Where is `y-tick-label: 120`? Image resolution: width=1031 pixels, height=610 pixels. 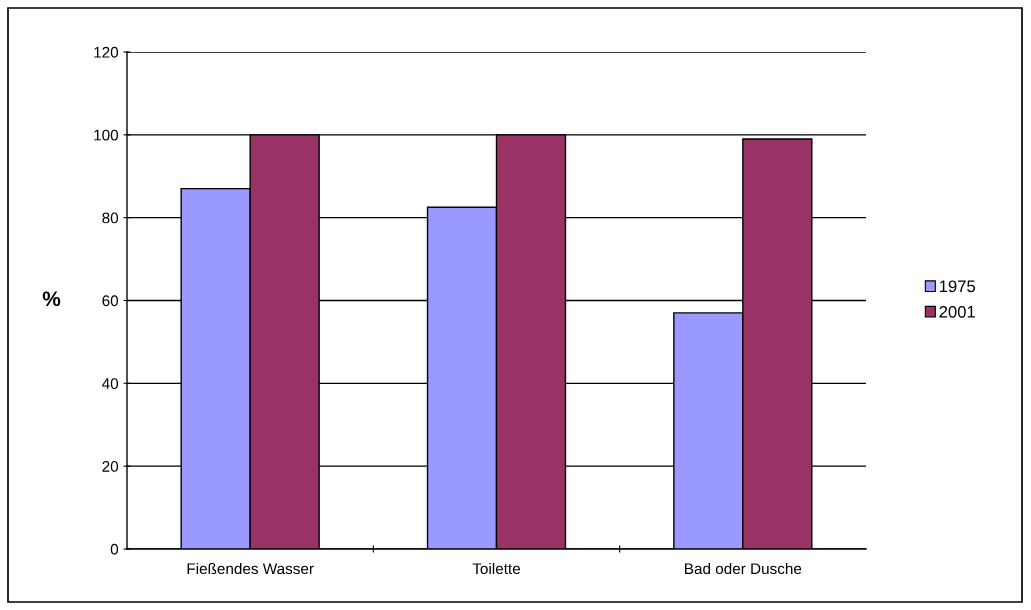
y-tick-label: 120 is located at coordinates (106, 52).